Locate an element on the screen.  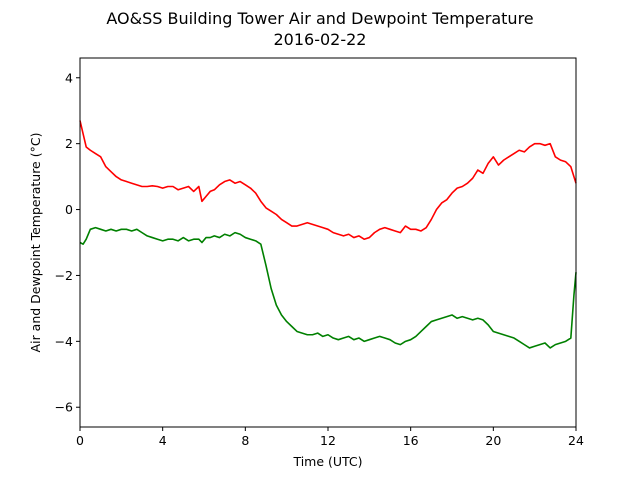
y-tick-label: −2 is located at coordinates (64, 275).